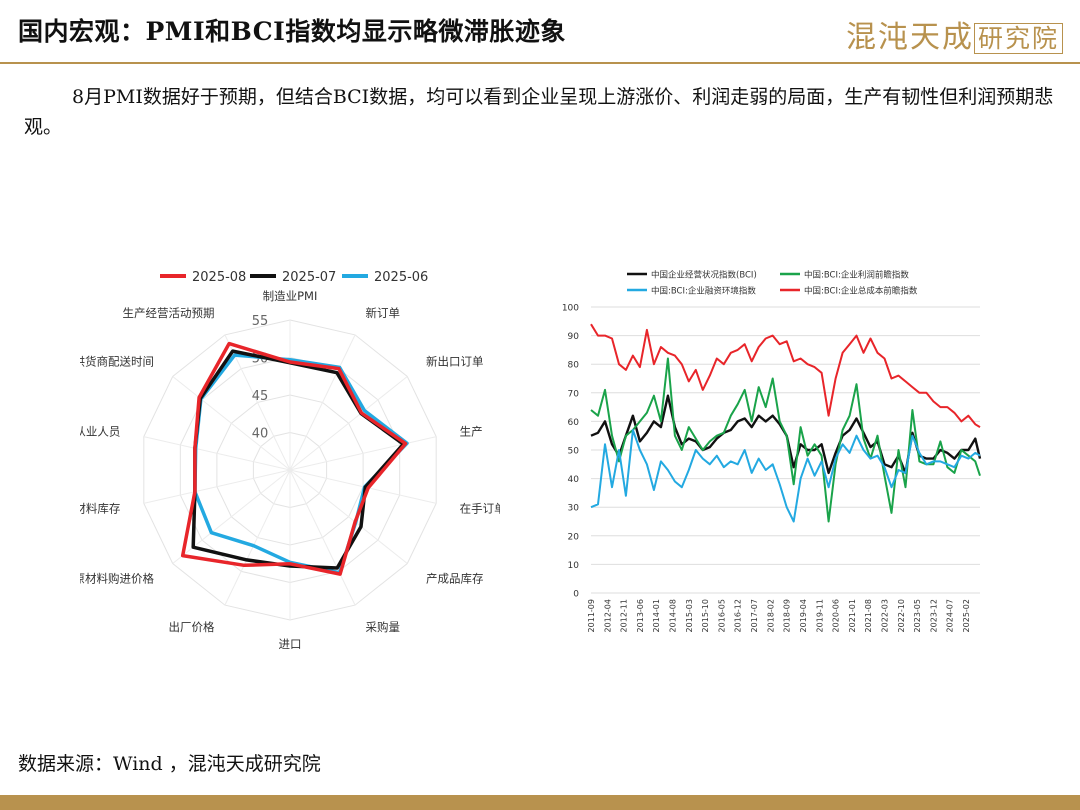 This screenshot has height=810, width=1080. I want to click on y-tick-label: 70, so click(574, 394).